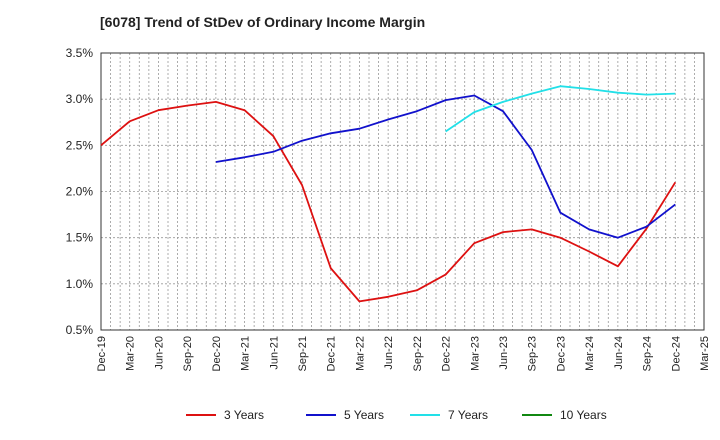 The height and width of the screenshot is (440, 720). I want to click on x-tick-label: Mar-21, so click(246, 353).